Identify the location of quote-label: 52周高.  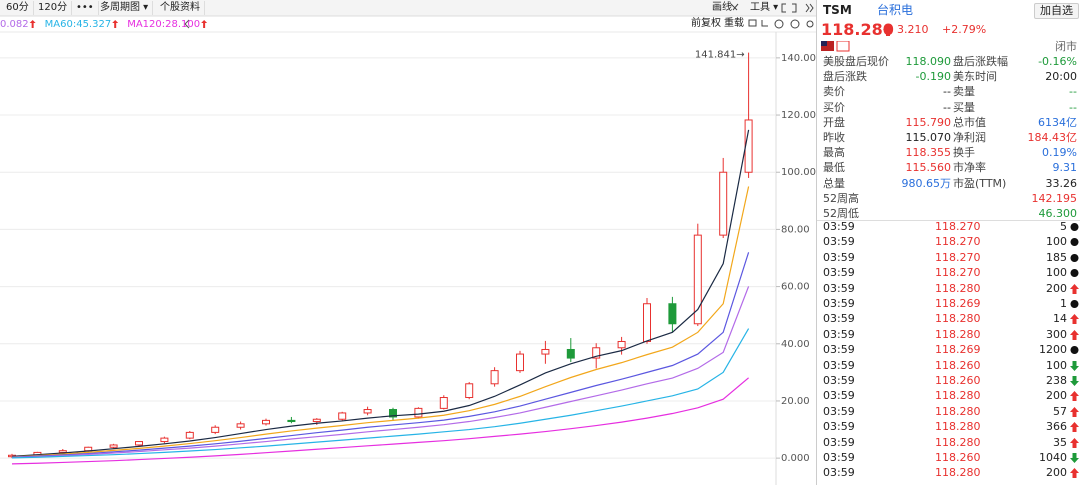
(841, 198).